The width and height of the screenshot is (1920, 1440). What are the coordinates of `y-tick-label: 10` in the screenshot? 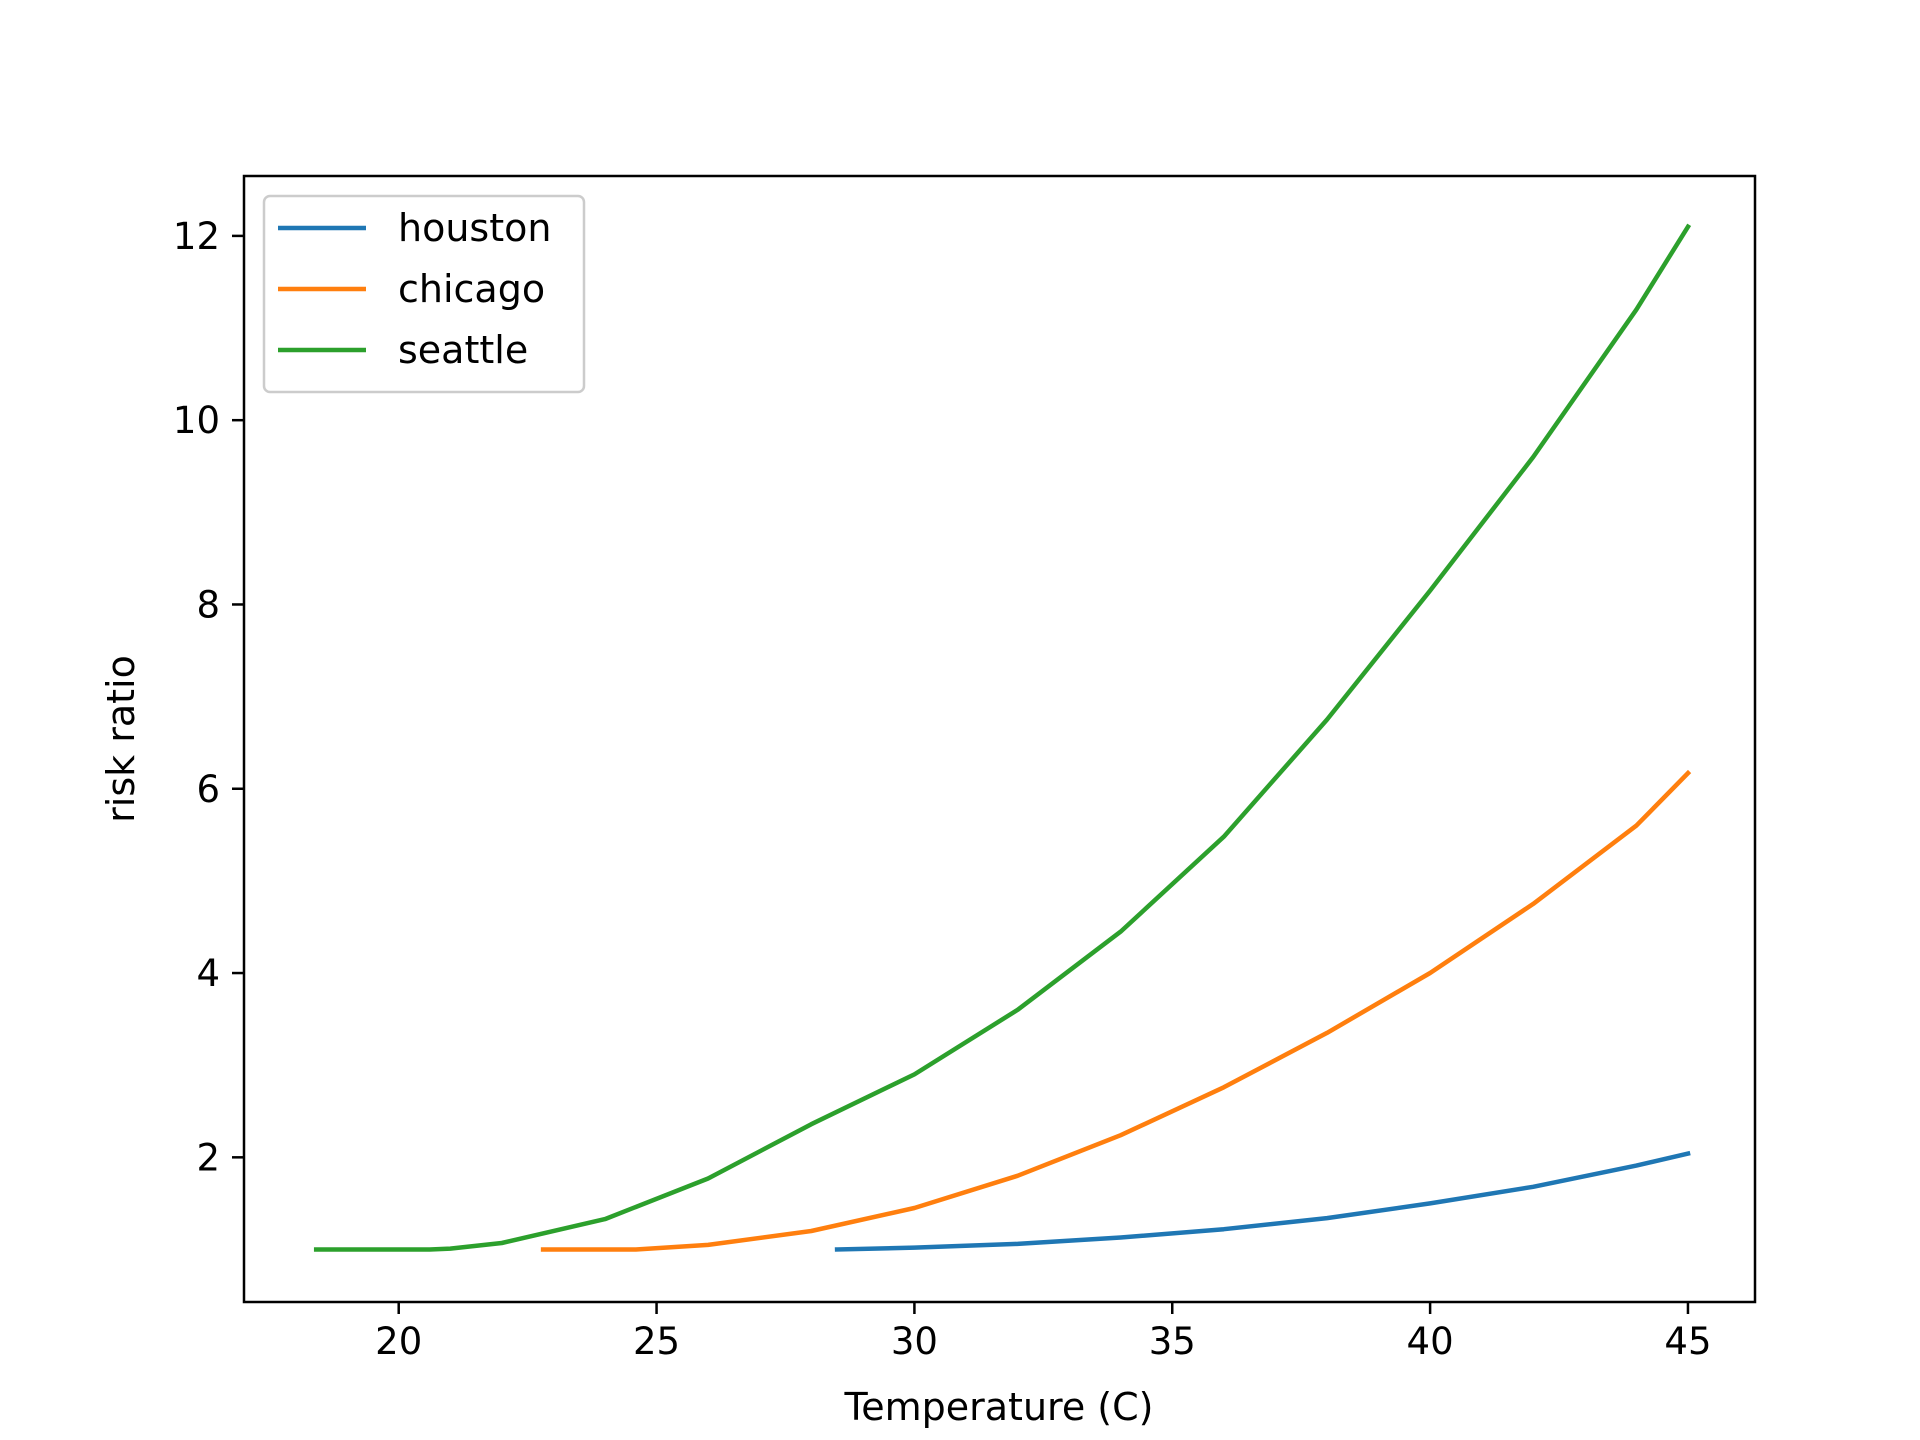 It's located at (196, 420).